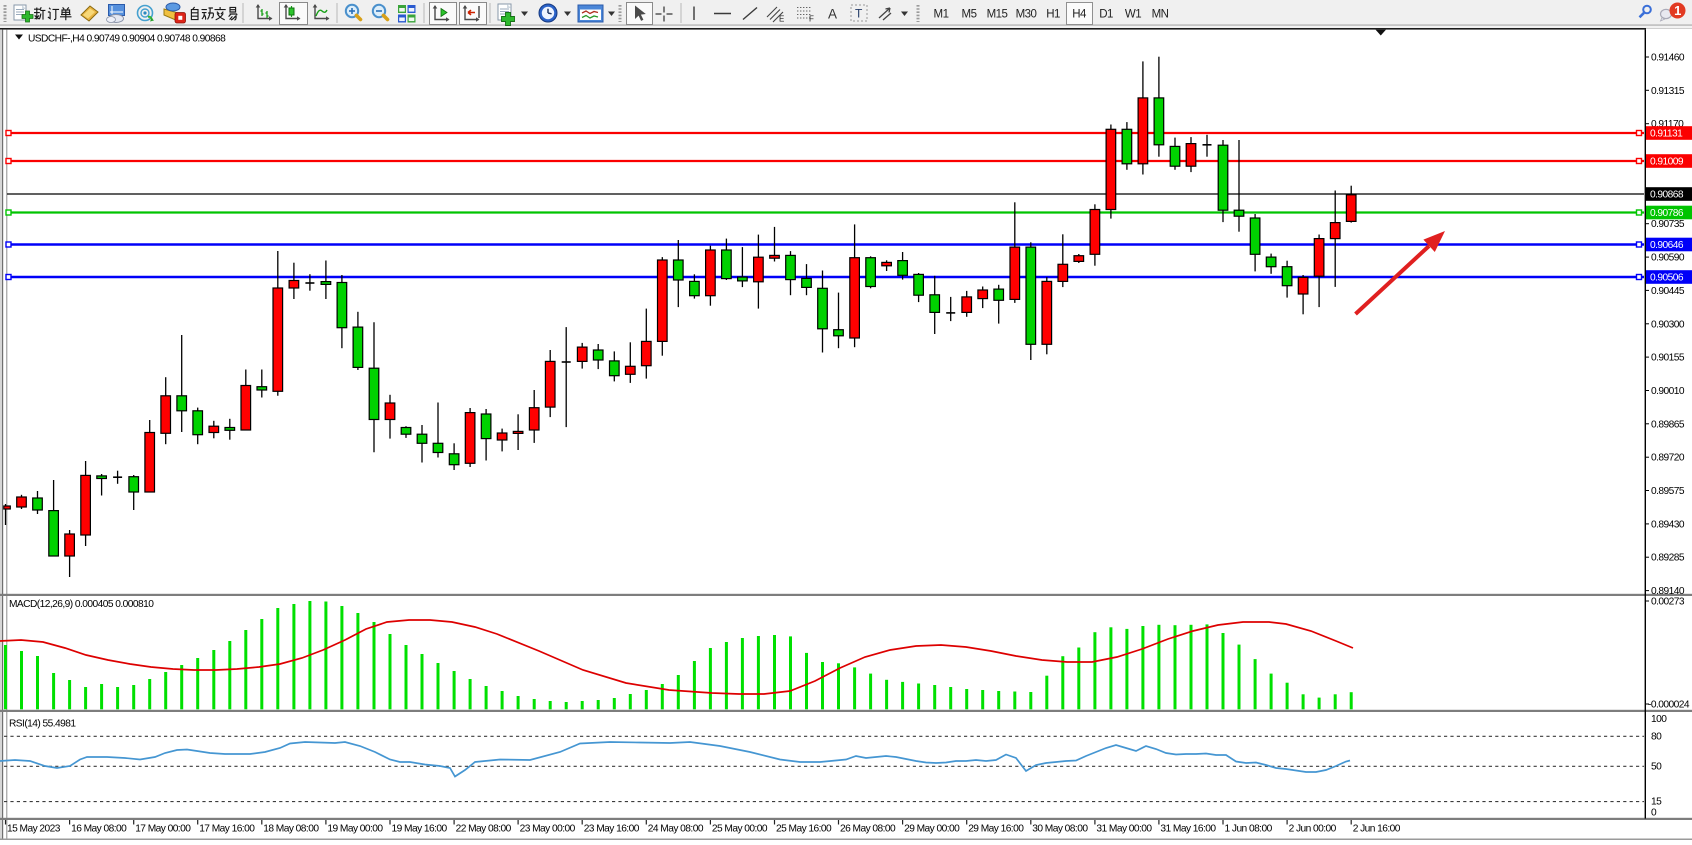  Describe the element at coordinates (1668, 391) in the screenshot. I see `svg-text: 0.90010` at that location.